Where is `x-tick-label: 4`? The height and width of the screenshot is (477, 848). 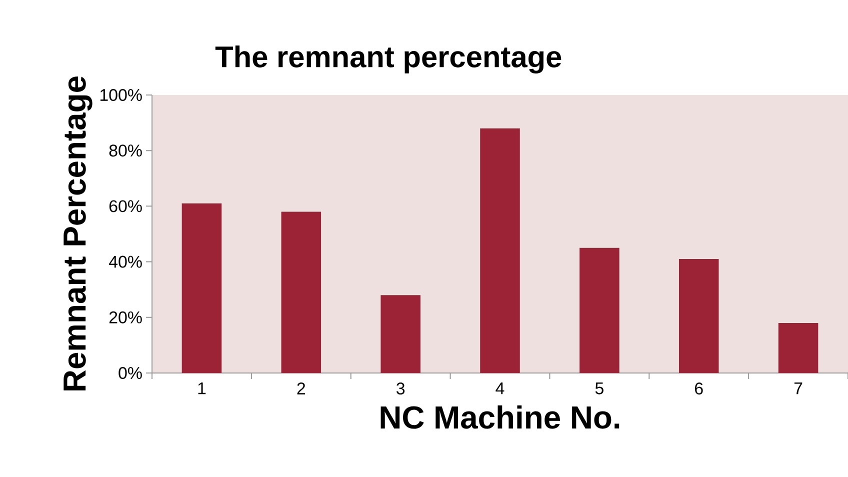
x-tick-label: 4 is located at coordinates (500, 388).